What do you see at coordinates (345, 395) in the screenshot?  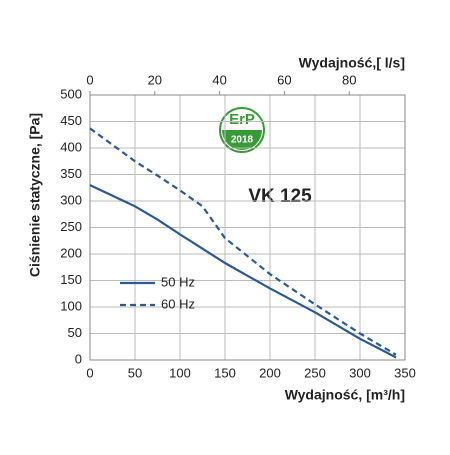 I see `x-axis-label: Wydajność, [m³/h]` at bounding box center [345, 395].